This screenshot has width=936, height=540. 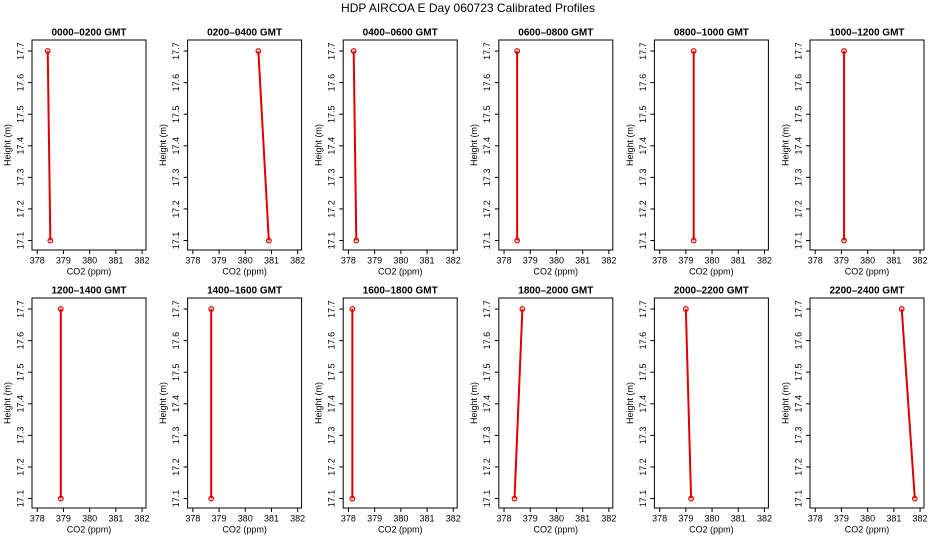 I want to click on panel-title: 1000–1200 GMT, so click(x=866, y=33).